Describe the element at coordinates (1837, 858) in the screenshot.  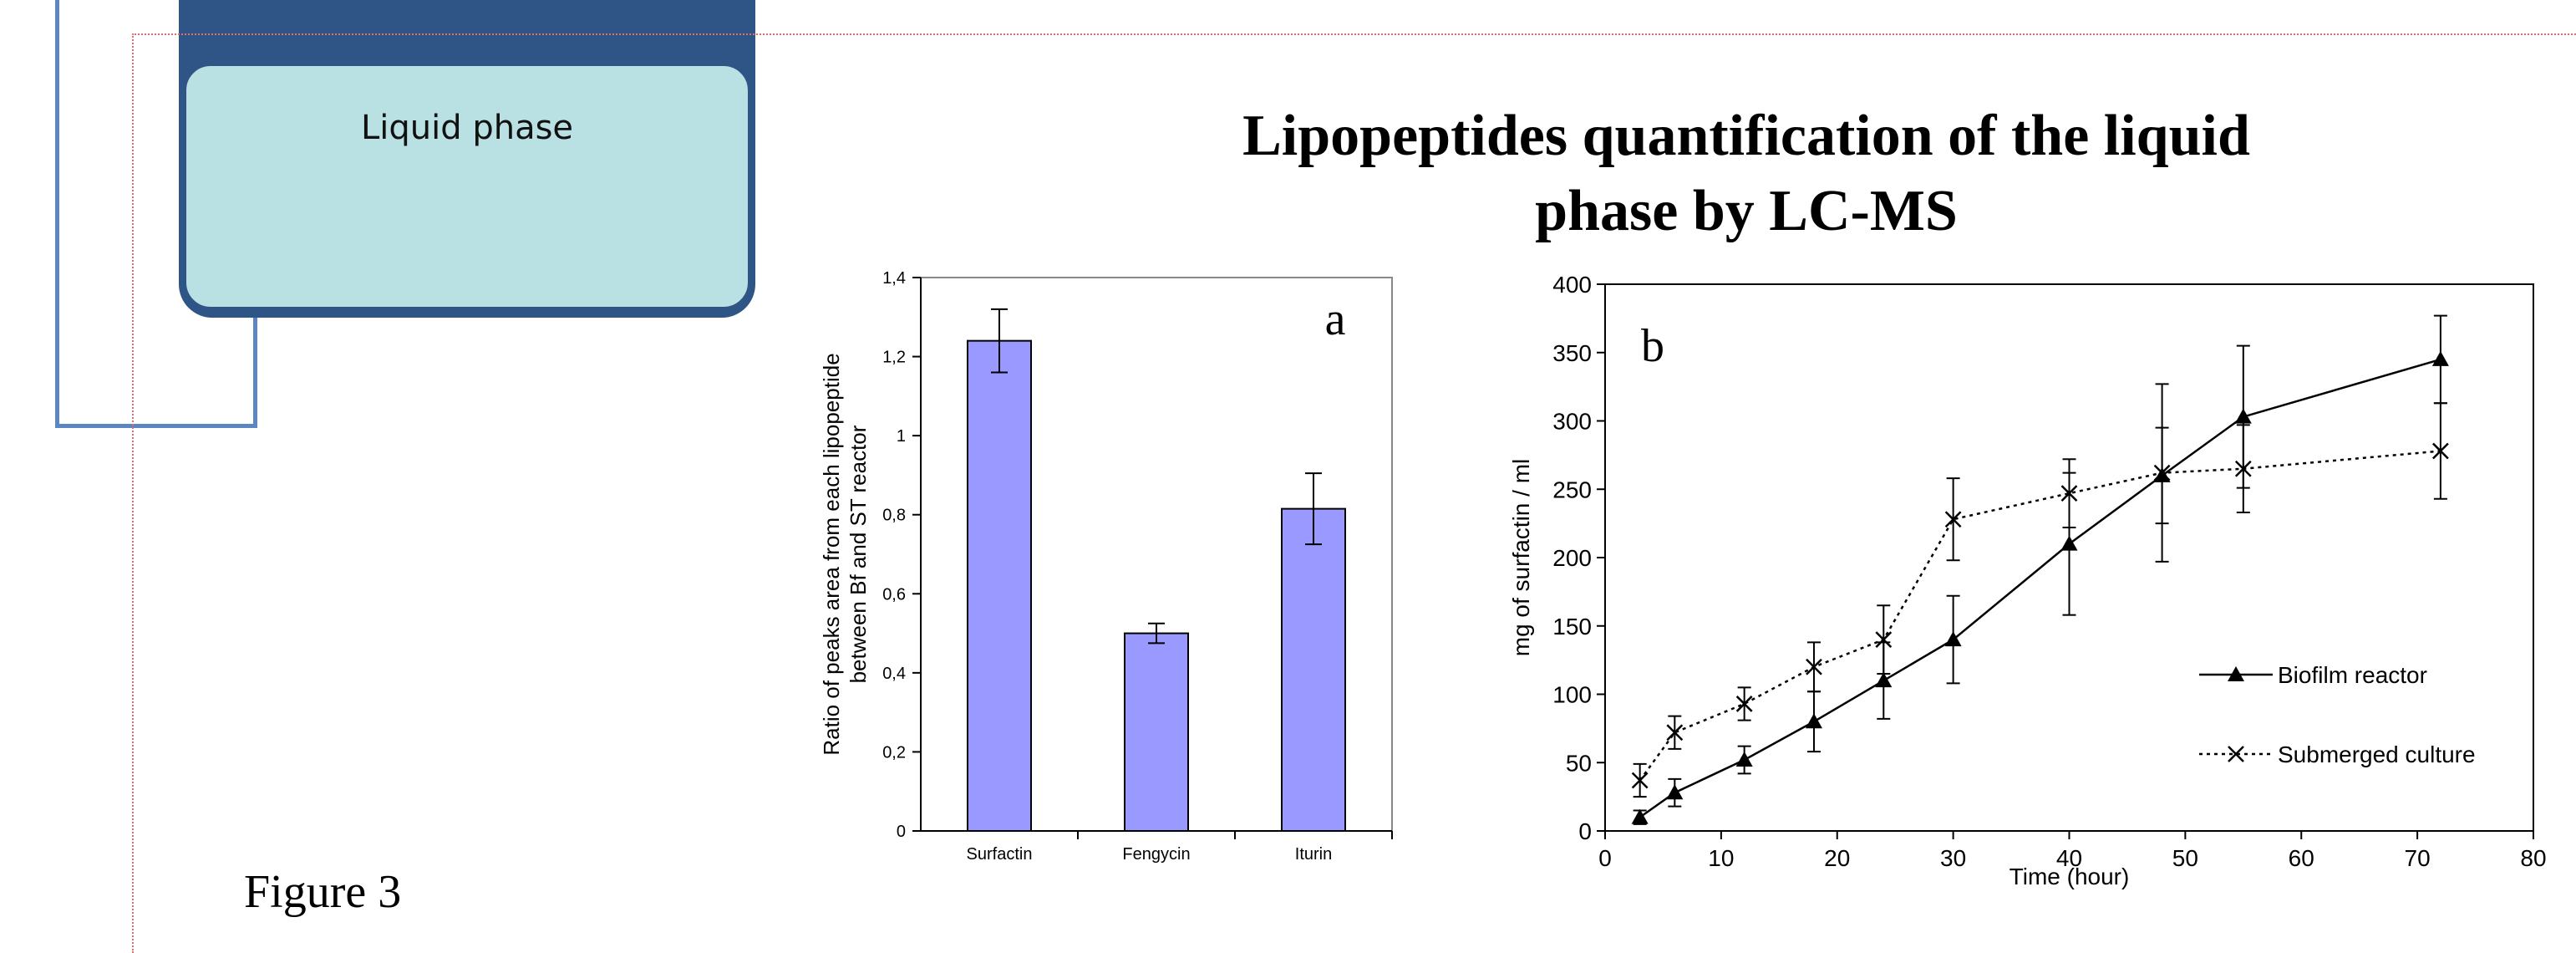
I see `x-tick-label: 20` at that location.